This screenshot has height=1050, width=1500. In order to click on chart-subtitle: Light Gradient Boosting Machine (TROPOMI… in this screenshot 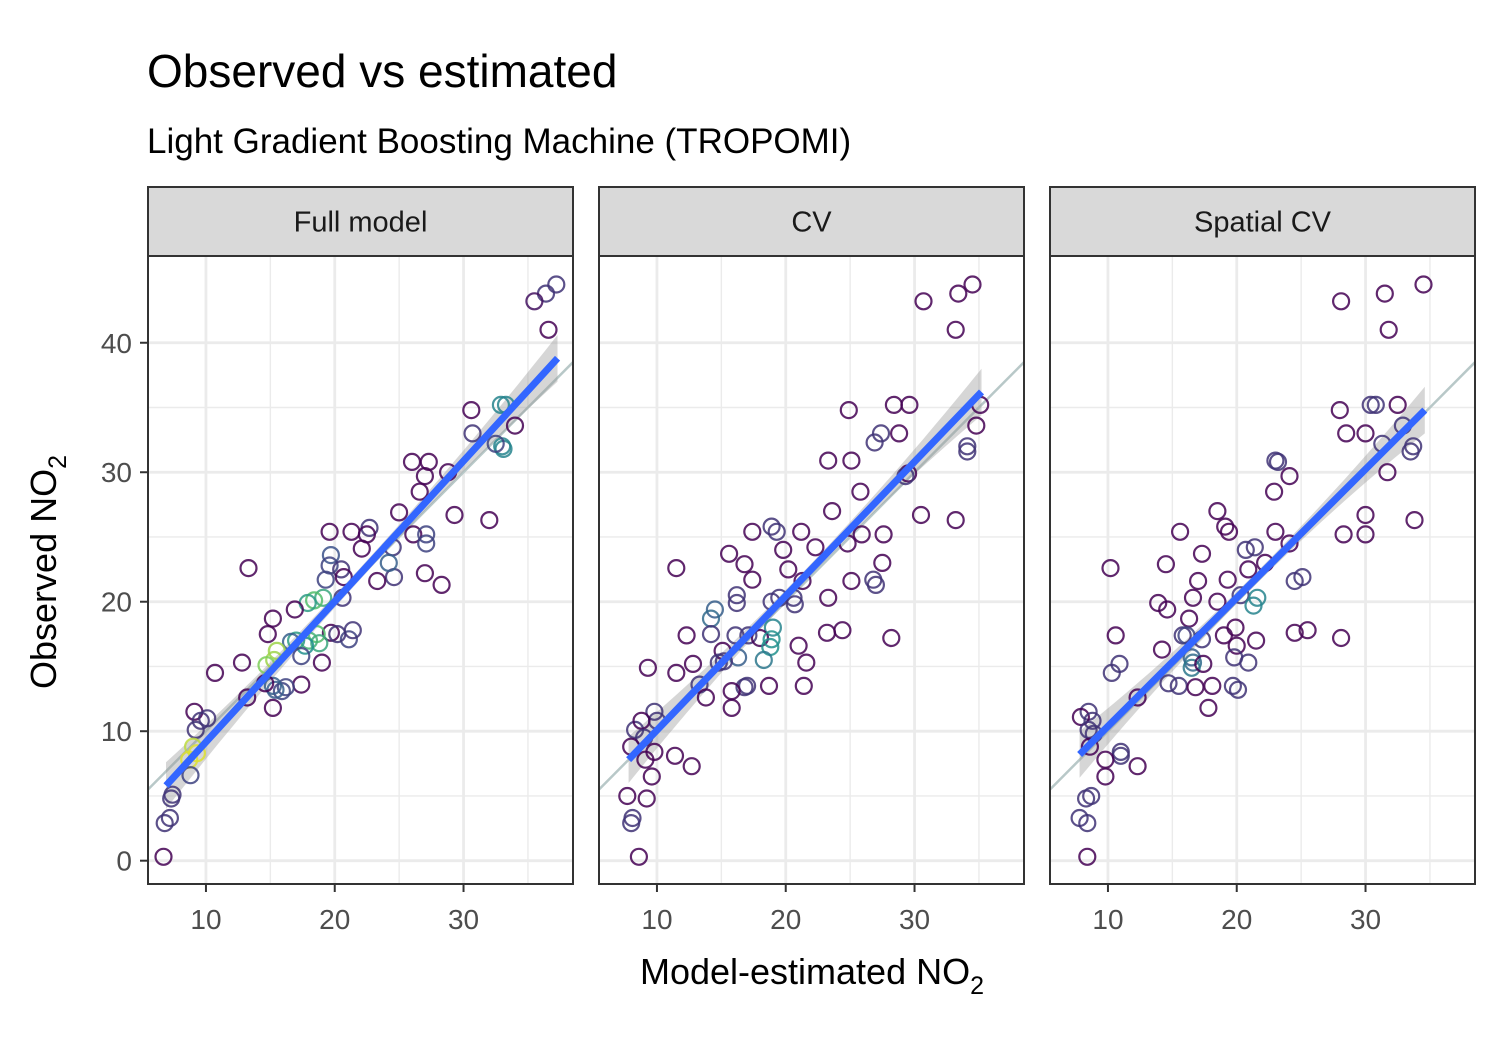, I will do `click(499, 141)`.